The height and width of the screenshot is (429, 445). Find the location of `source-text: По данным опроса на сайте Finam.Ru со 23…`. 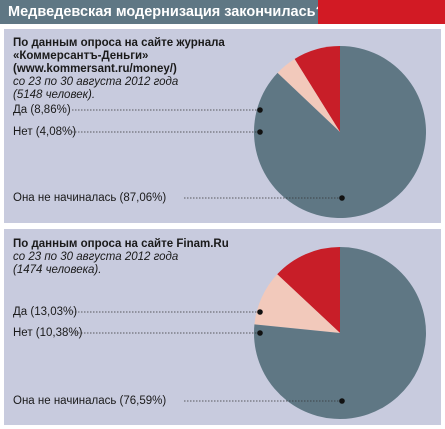

source-text: По данным опроса на сайте Finam.Ru со 23… is located at coordinates (121, 257).